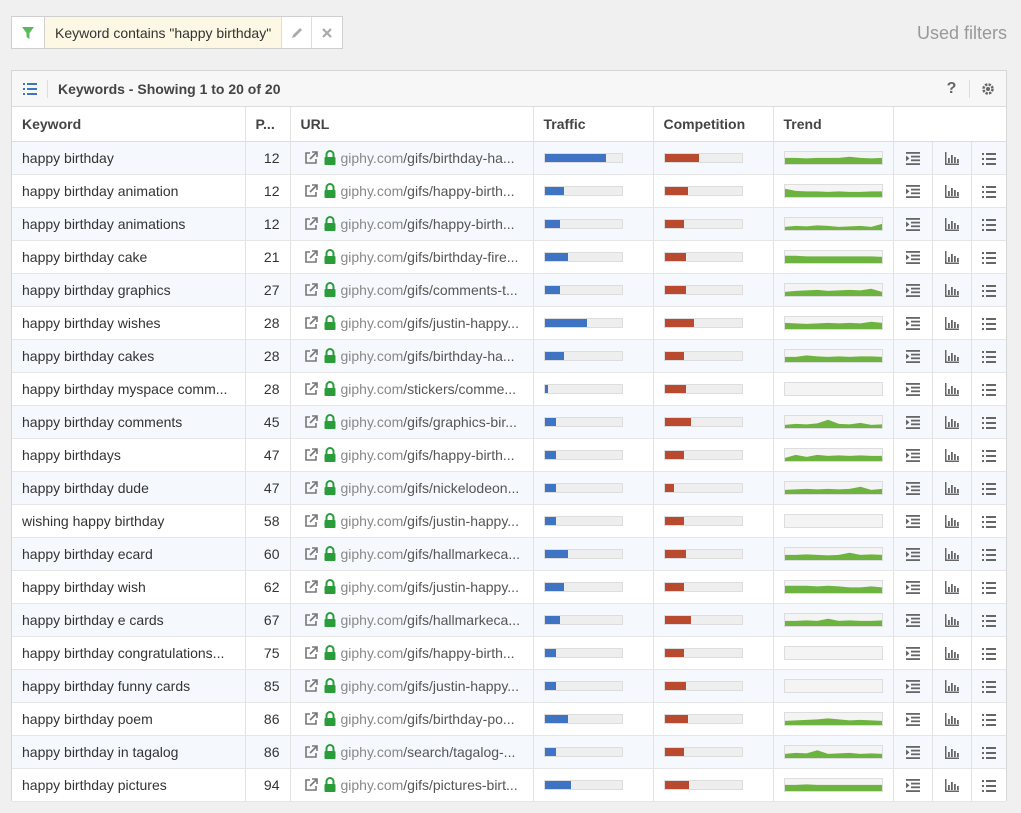 This screenshot has width=1021, height=813. Describe the element at coordinates (88, 355) in the screenshot. I see `keyword-text: happy birthday cakes` at that location.